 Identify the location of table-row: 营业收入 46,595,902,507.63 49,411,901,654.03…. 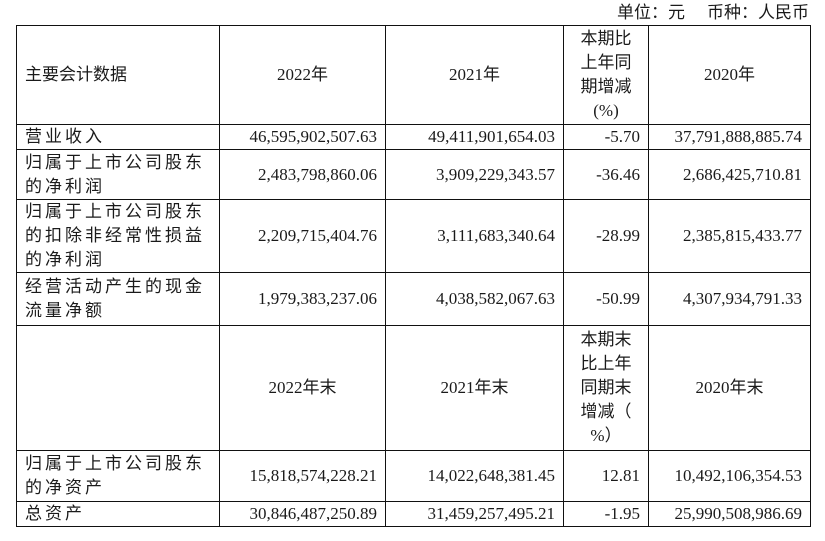
(413, 137).